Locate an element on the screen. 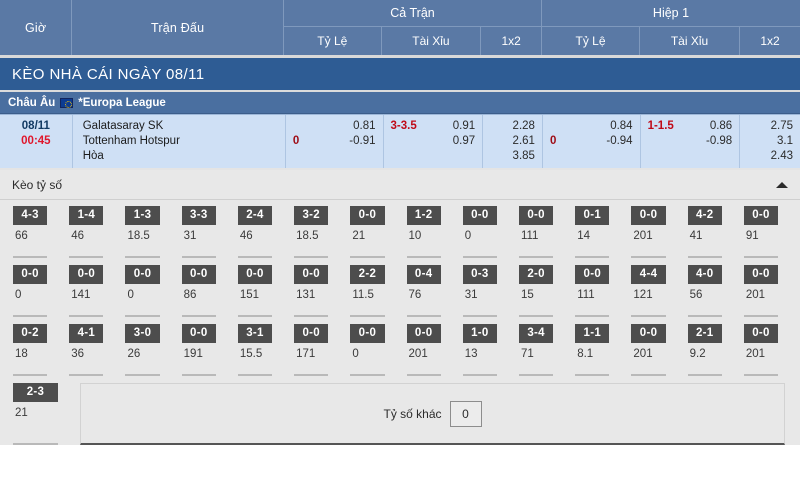  full-1x2-home: 2.28 is located at coordinates (523, 126).